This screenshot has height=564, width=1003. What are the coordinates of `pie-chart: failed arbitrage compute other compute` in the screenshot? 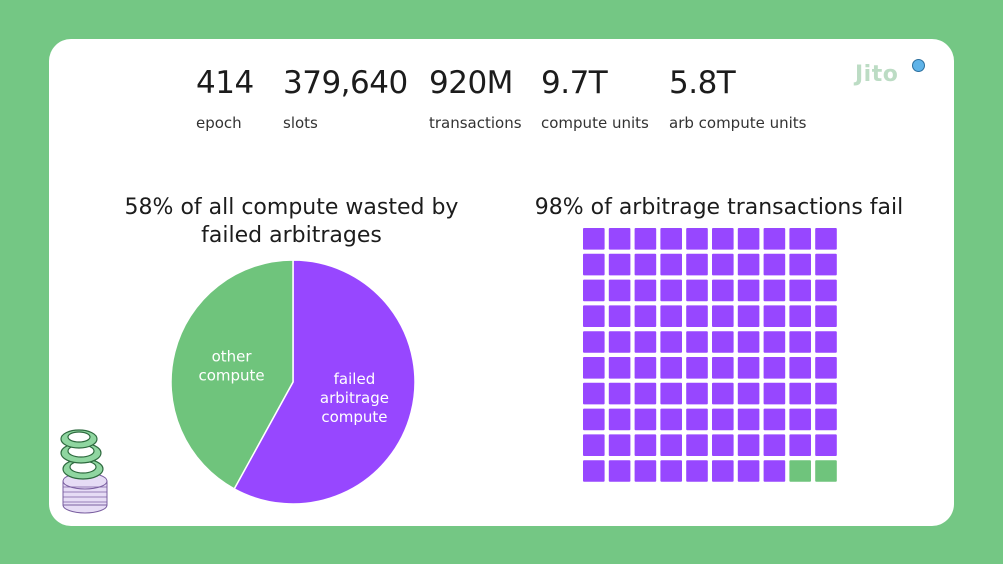 It's located at (293, 382).